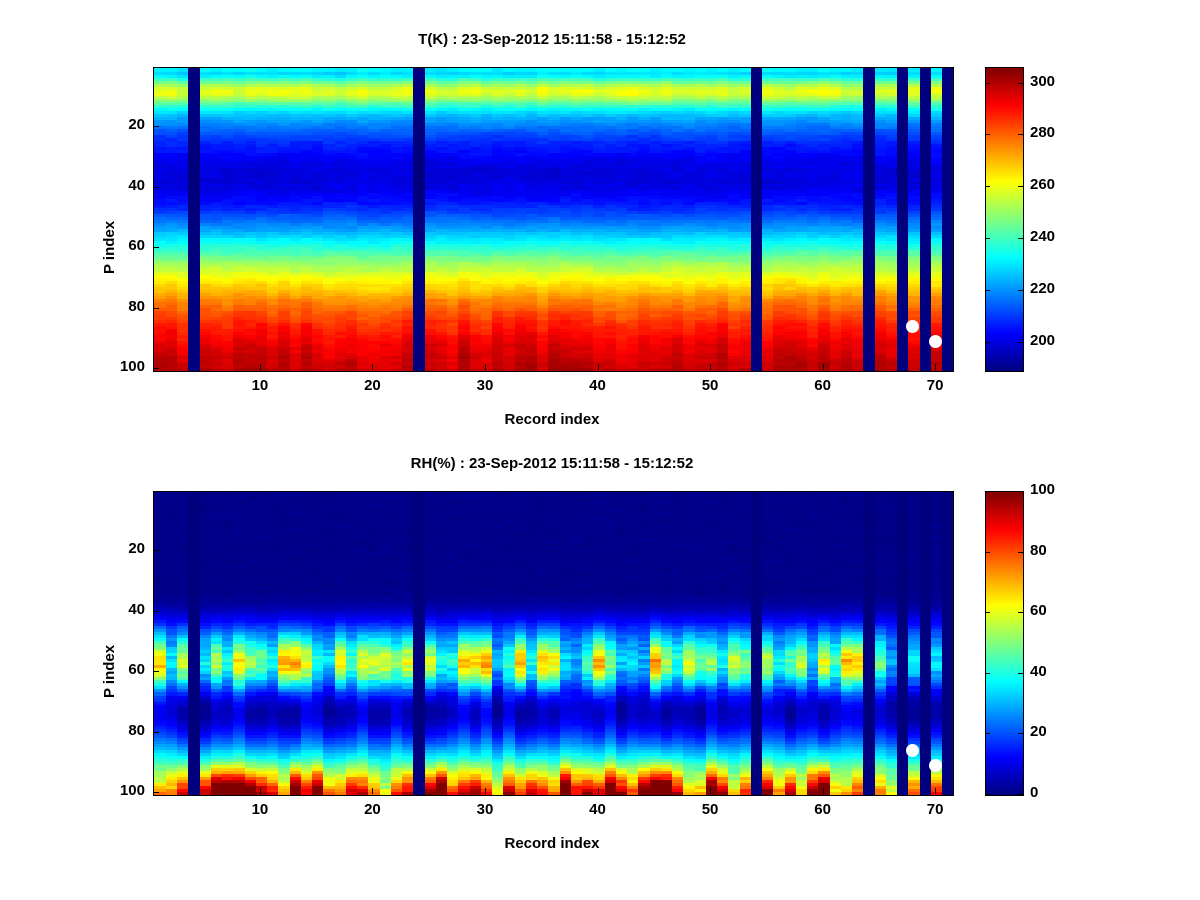 The height and width of the screenshot is (900, 1200). Describe the element at coordinates (1043, 489) in the screenshot. I see `colorbar-tick-label: 100` at that location.